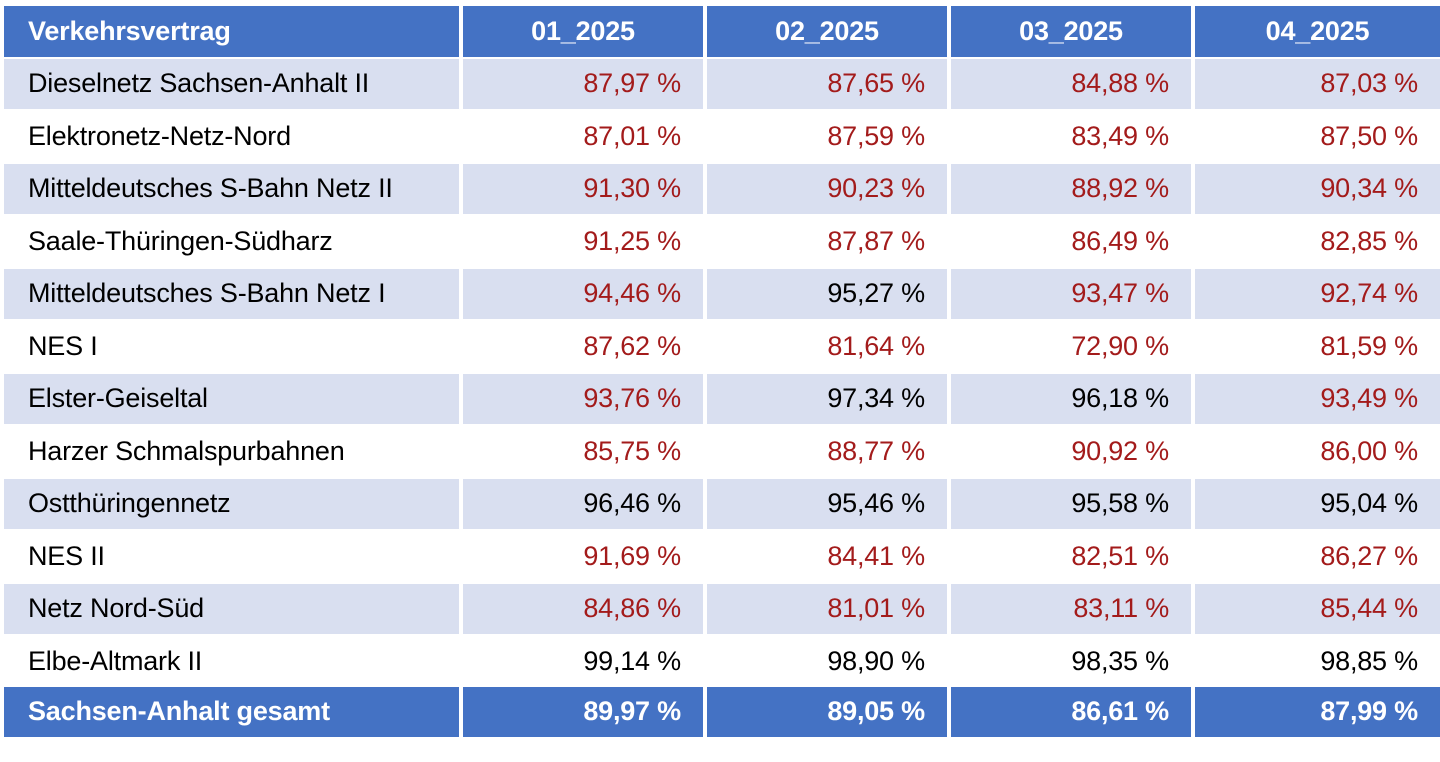 The height and width of the screenshot is (762, 1440). Describe the element at coordinates (583, 83) in the screenshot. I see `row-value: 87,97 %` at that location.